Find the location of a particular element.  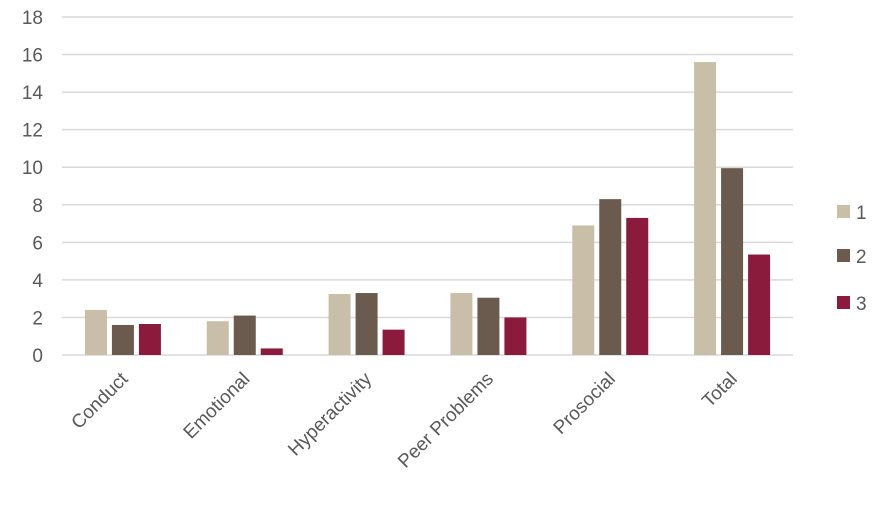

y-tick-label: 10 is located at coordinates (32, 168).